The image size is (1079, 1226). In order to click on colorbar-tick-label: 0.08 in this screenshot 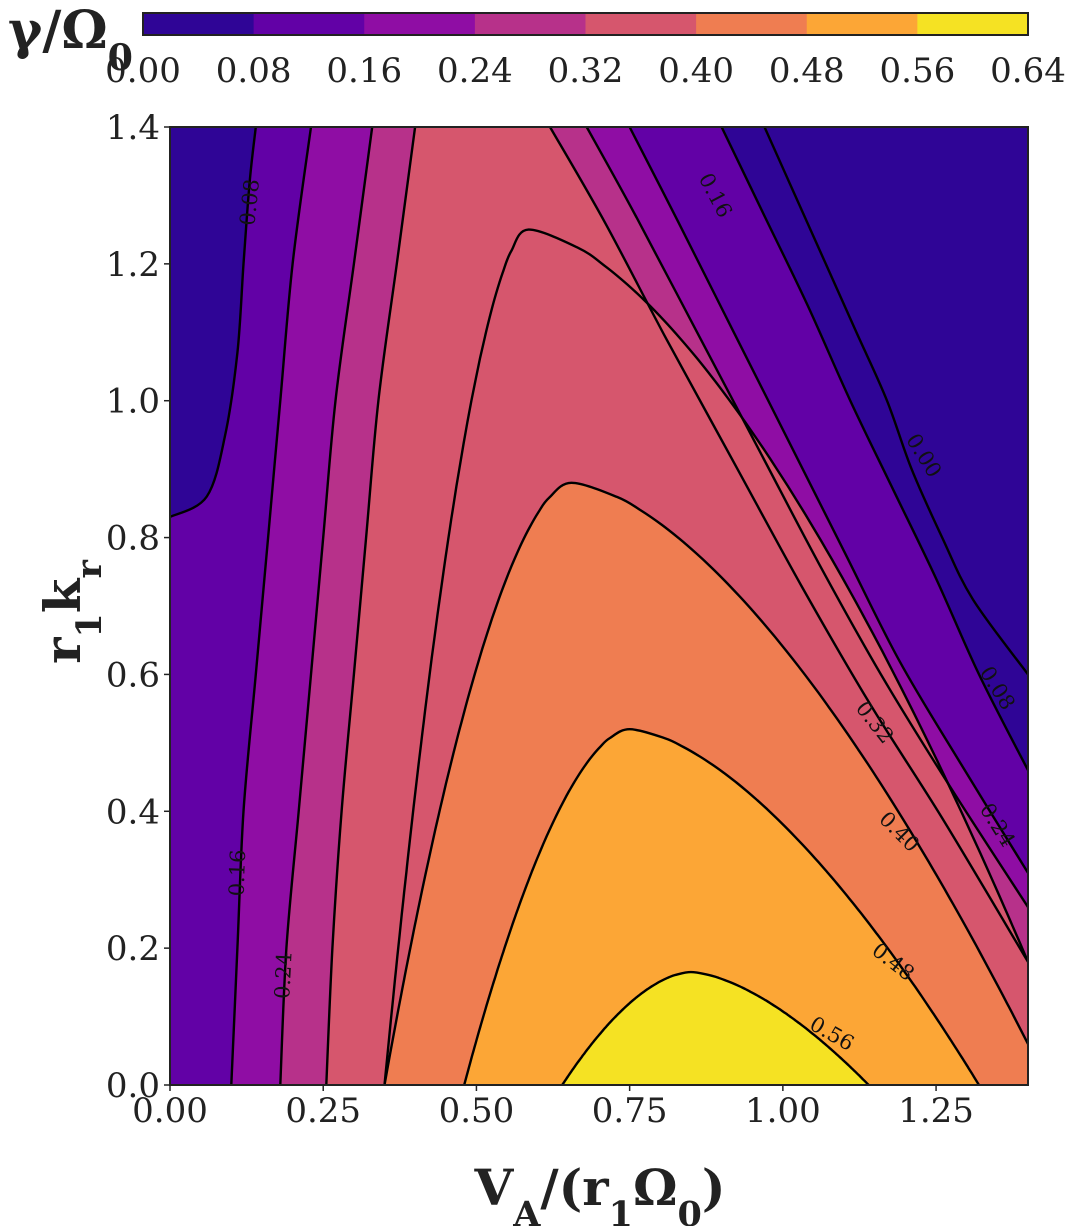, I will do `click(254, 71)`.